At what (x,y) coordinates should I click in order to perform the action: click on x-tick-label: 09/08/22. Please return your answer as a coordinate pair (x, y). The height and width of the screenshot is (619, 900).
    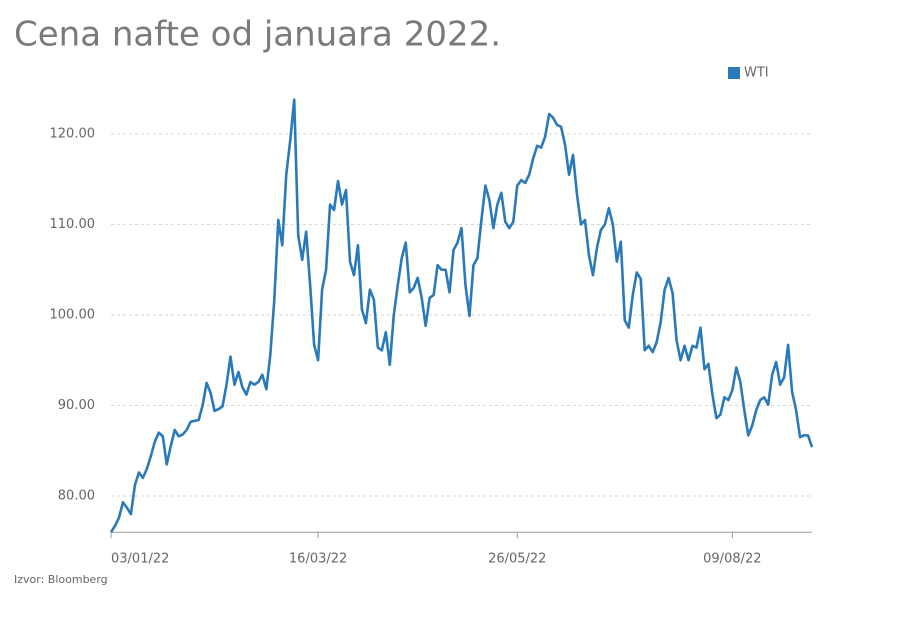
    Looking at the image, I should click on (732, 559).